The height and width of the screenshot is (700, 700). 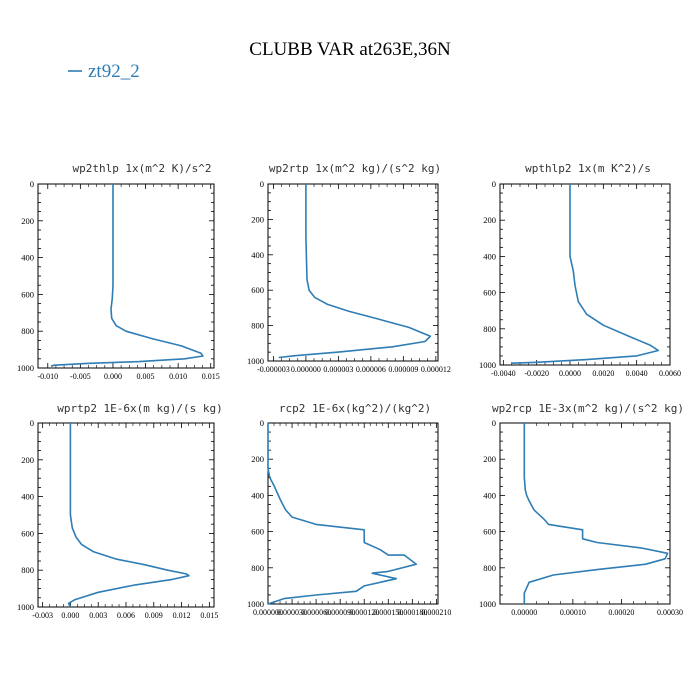 I want to click on panel-title: wp2rcp 1E-3x(m^2 kg)/(s^2 kg), so click(x=588, y=408).